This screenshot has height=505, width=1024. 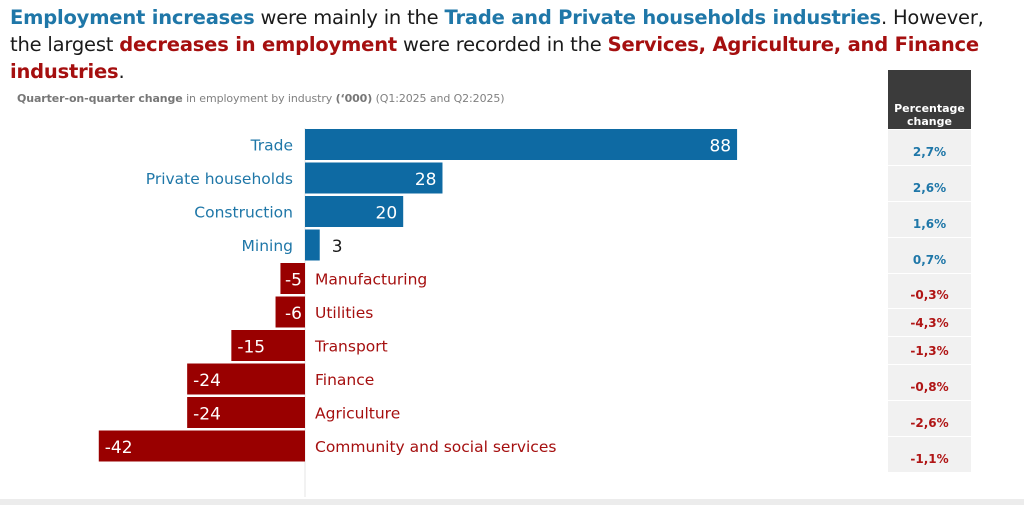 I want to click on headline-segment: Employment increases, so click(x=132, y=17).